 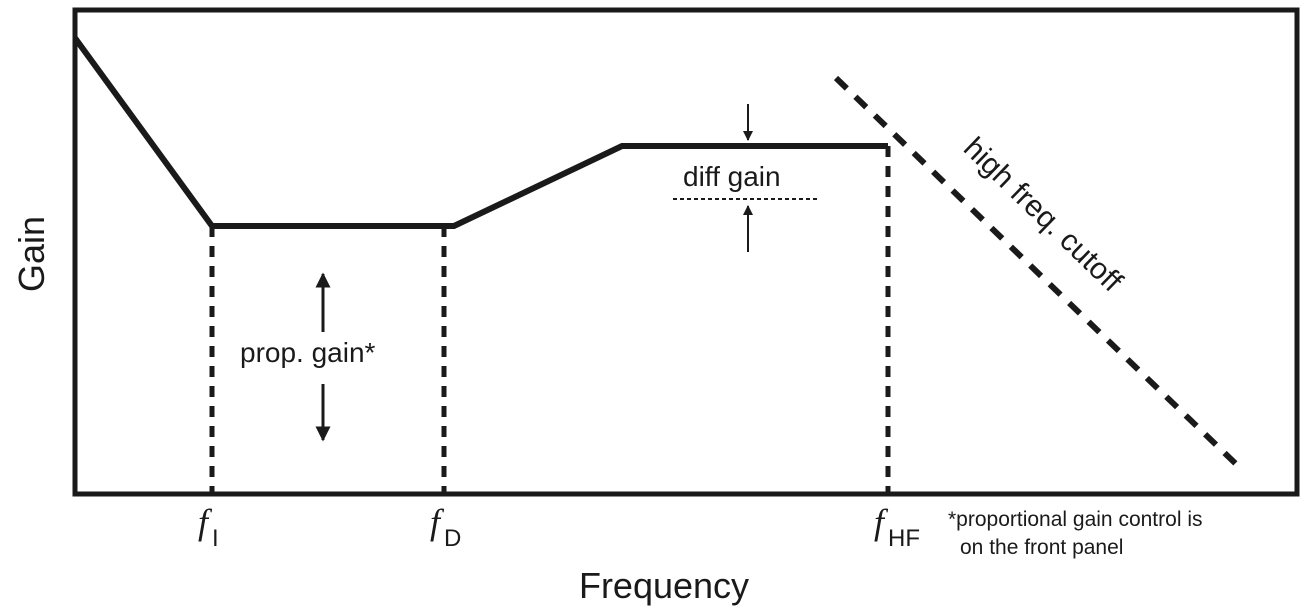 I want to click on f-hf-label: f HF, so click(x=897, y=527).